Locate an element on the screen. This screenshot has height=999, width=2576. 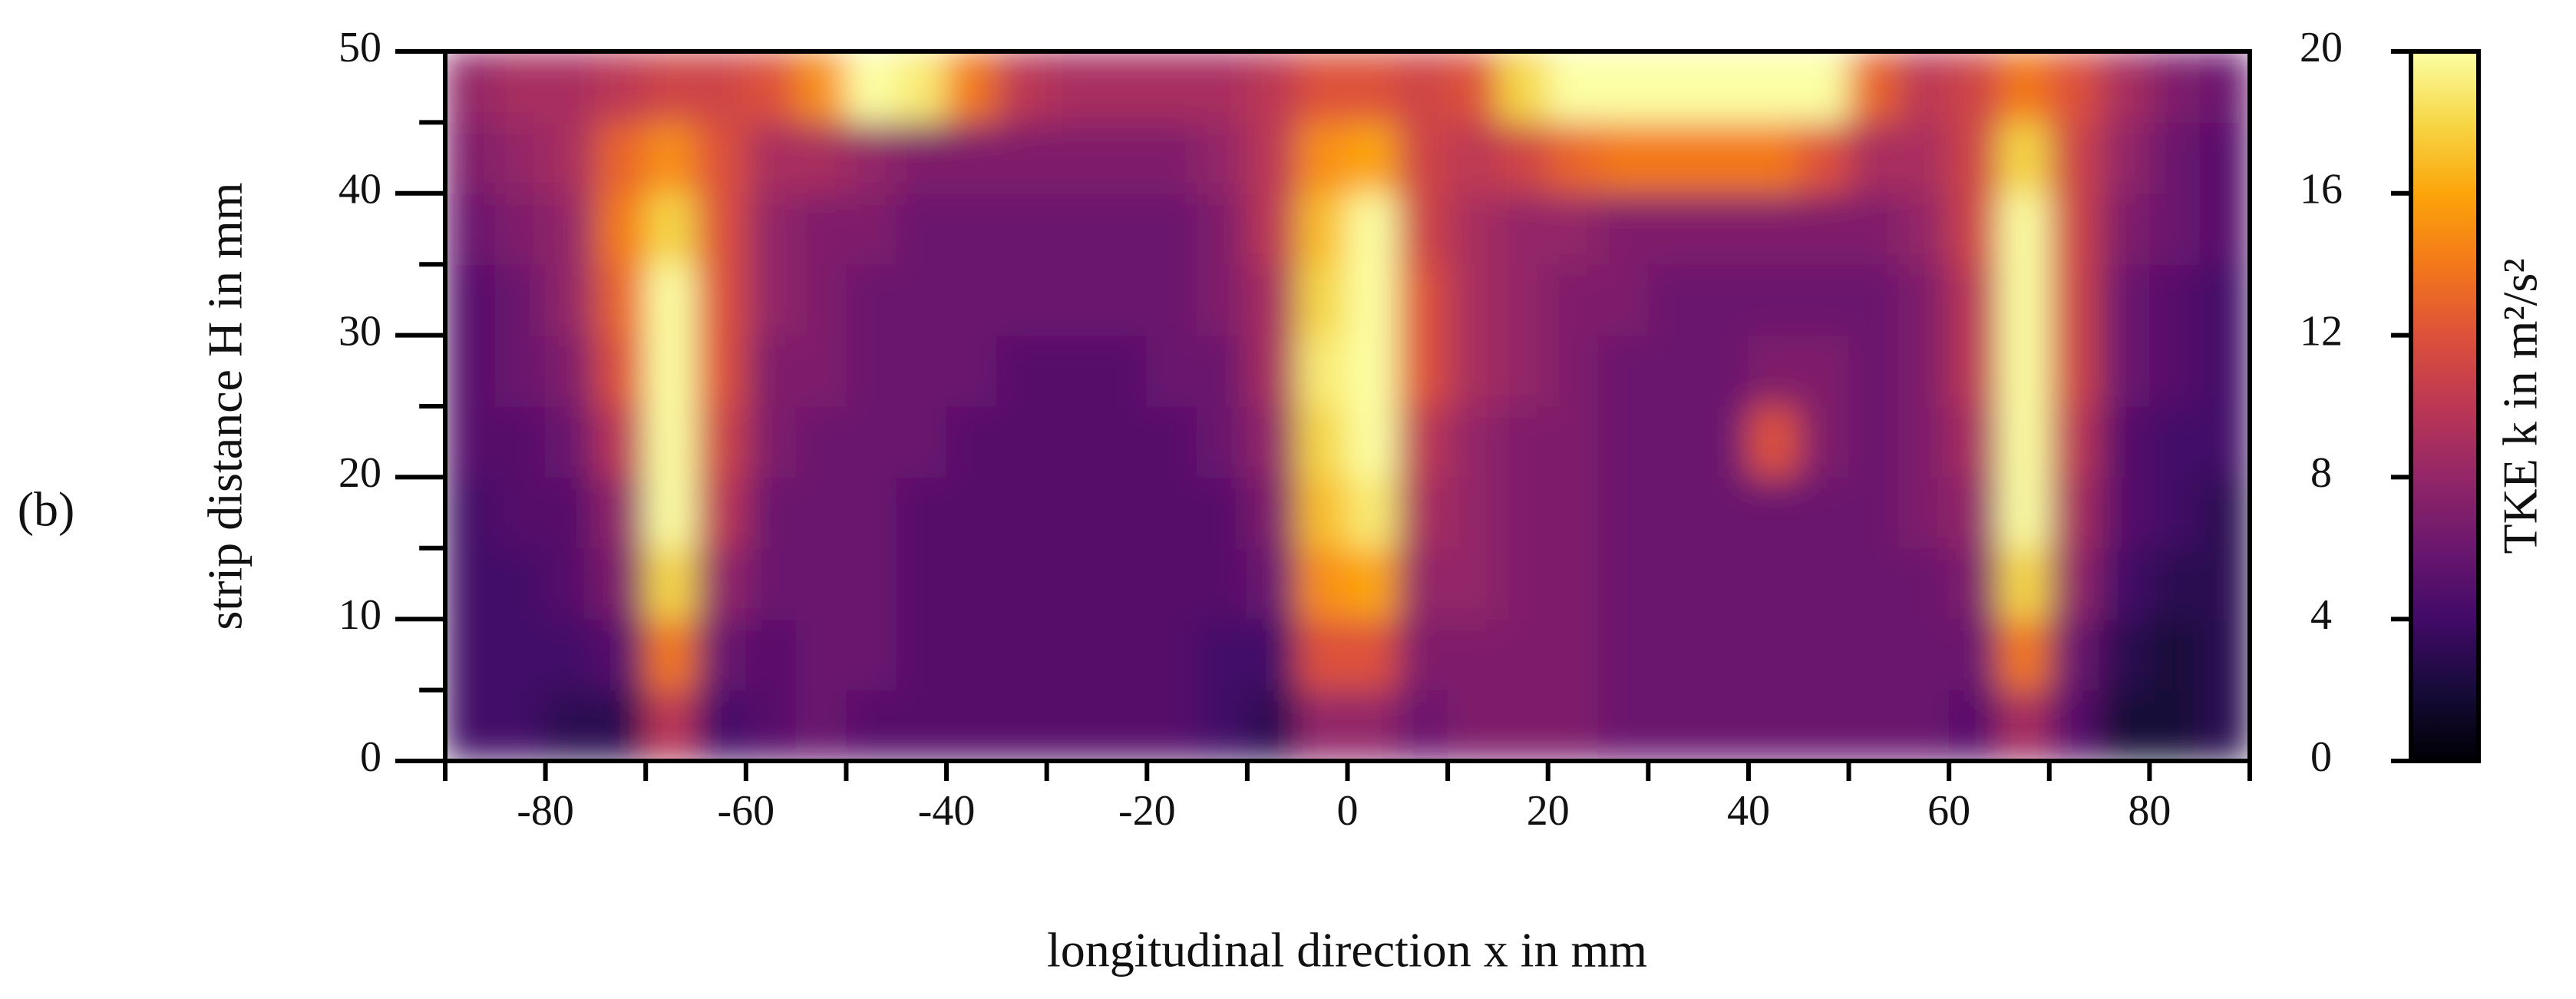
colorbar-tick-label: 4 is located at coordinates (2321, 615).